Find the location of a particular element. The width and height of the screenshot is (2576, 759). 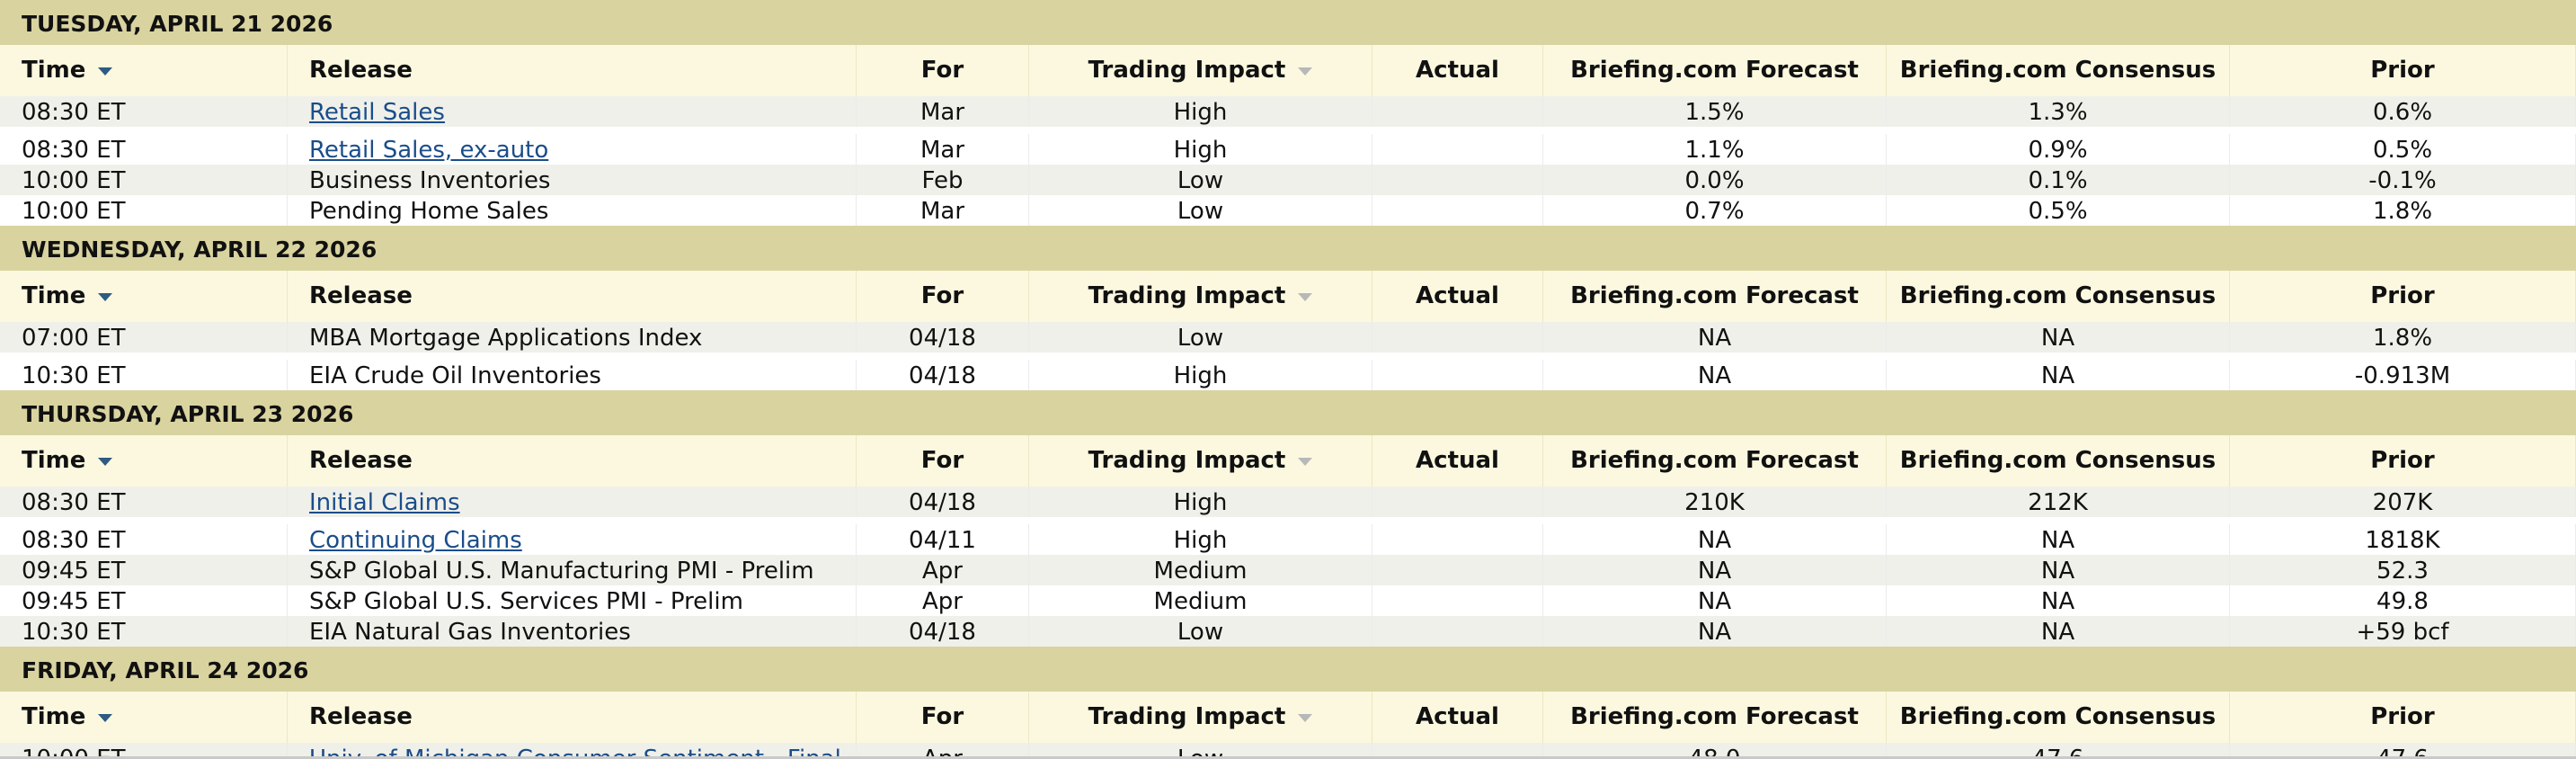

release-link: Initial Claims is located at coordinates (384, 502).